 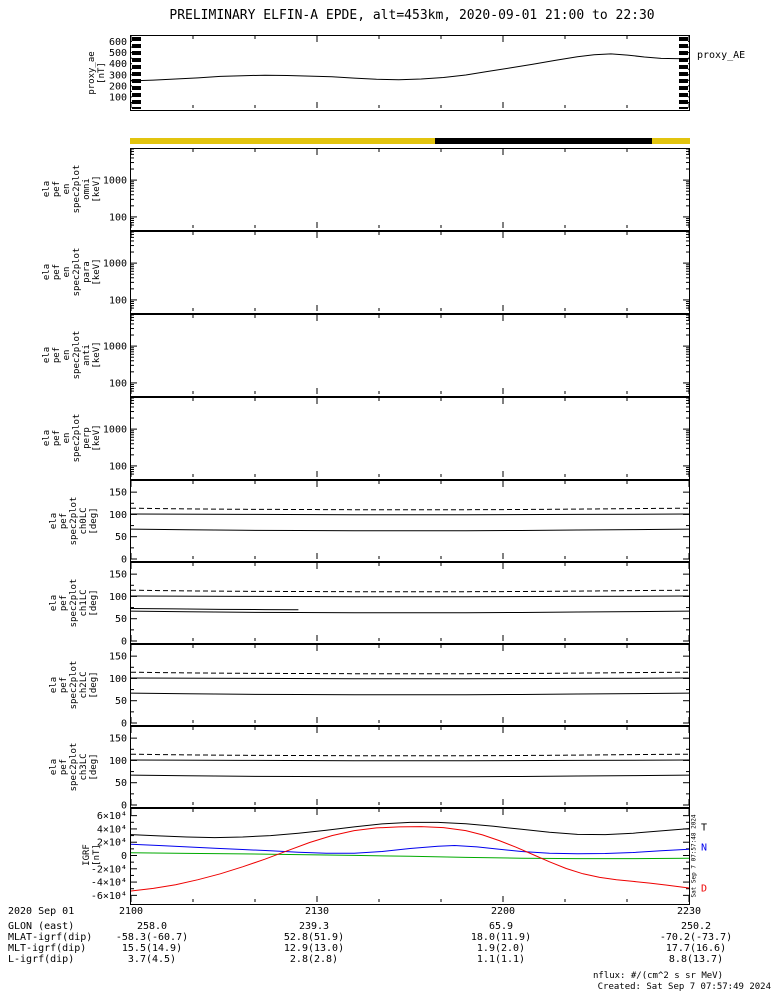 What do you see at coordinates (657, 976) in the screenshot?
I see `nflux-units-note: nflux: #/(cm^2 s sr MeV)` at bounding box center [657, 976].